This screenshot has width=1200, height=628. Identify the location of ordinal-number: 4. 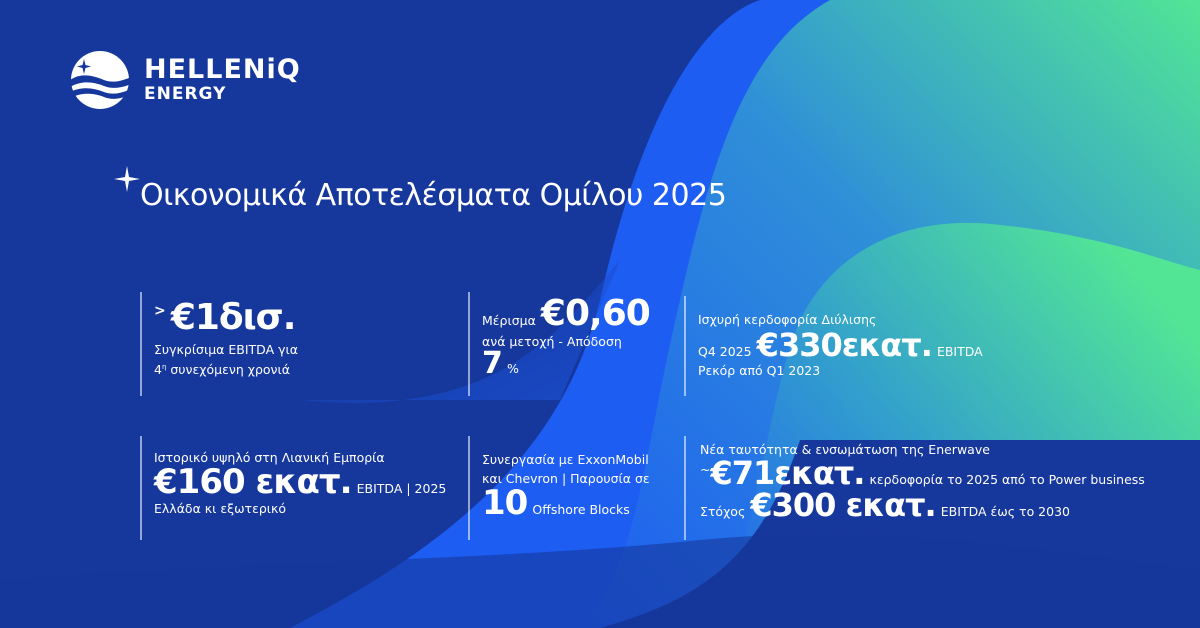
(158, 369).